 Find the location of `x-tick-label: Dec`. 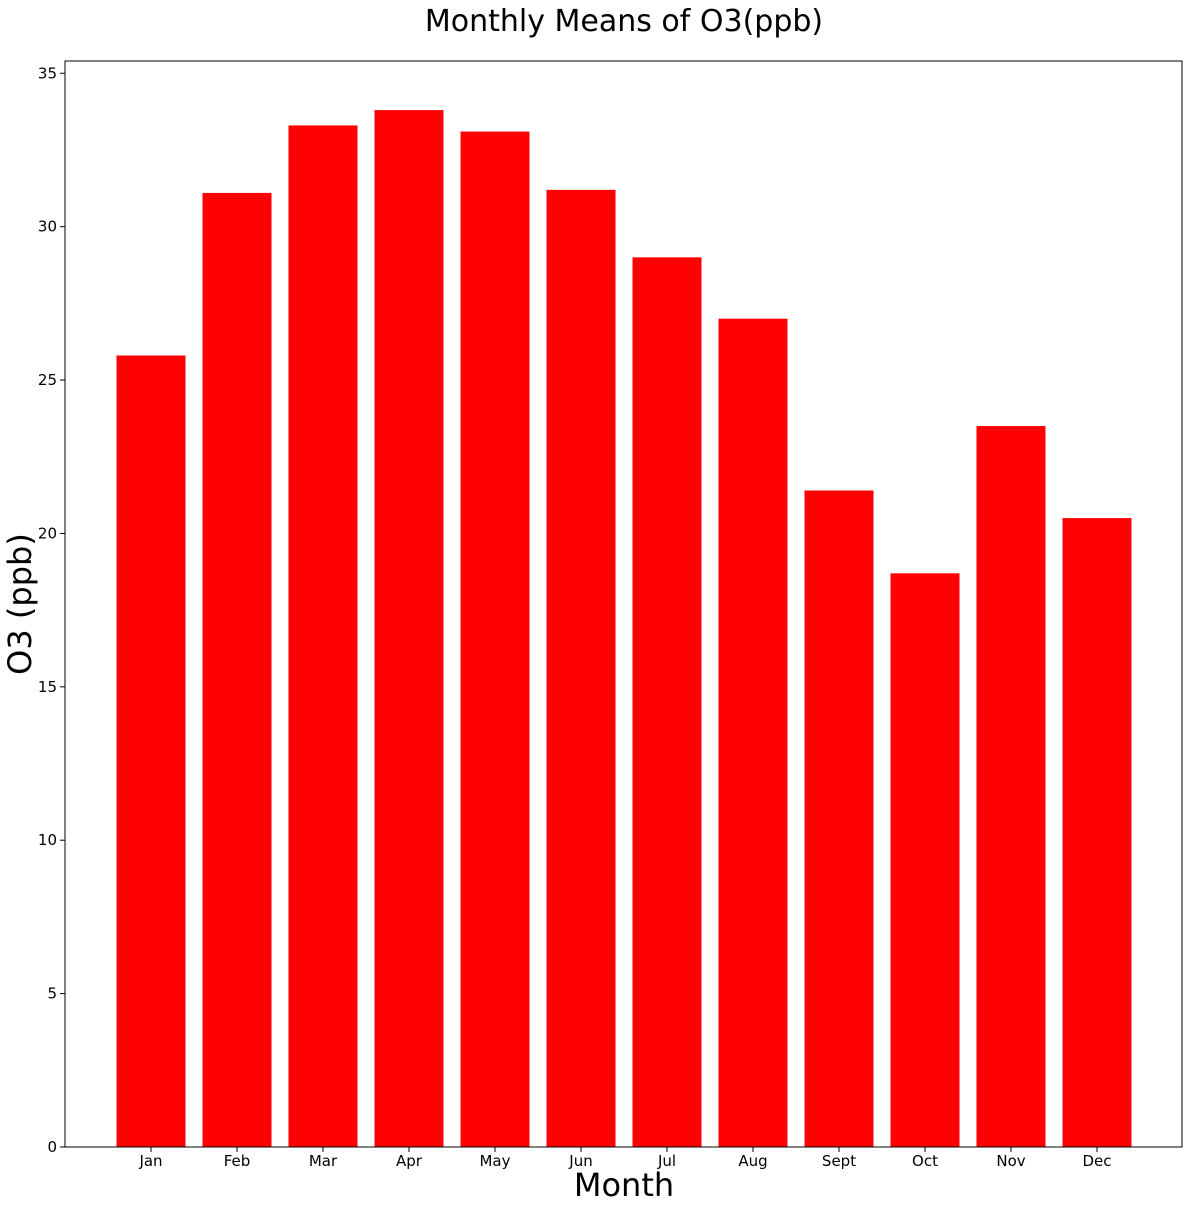

x-tick-label: Dec is located at coordinates (1096, 1161).